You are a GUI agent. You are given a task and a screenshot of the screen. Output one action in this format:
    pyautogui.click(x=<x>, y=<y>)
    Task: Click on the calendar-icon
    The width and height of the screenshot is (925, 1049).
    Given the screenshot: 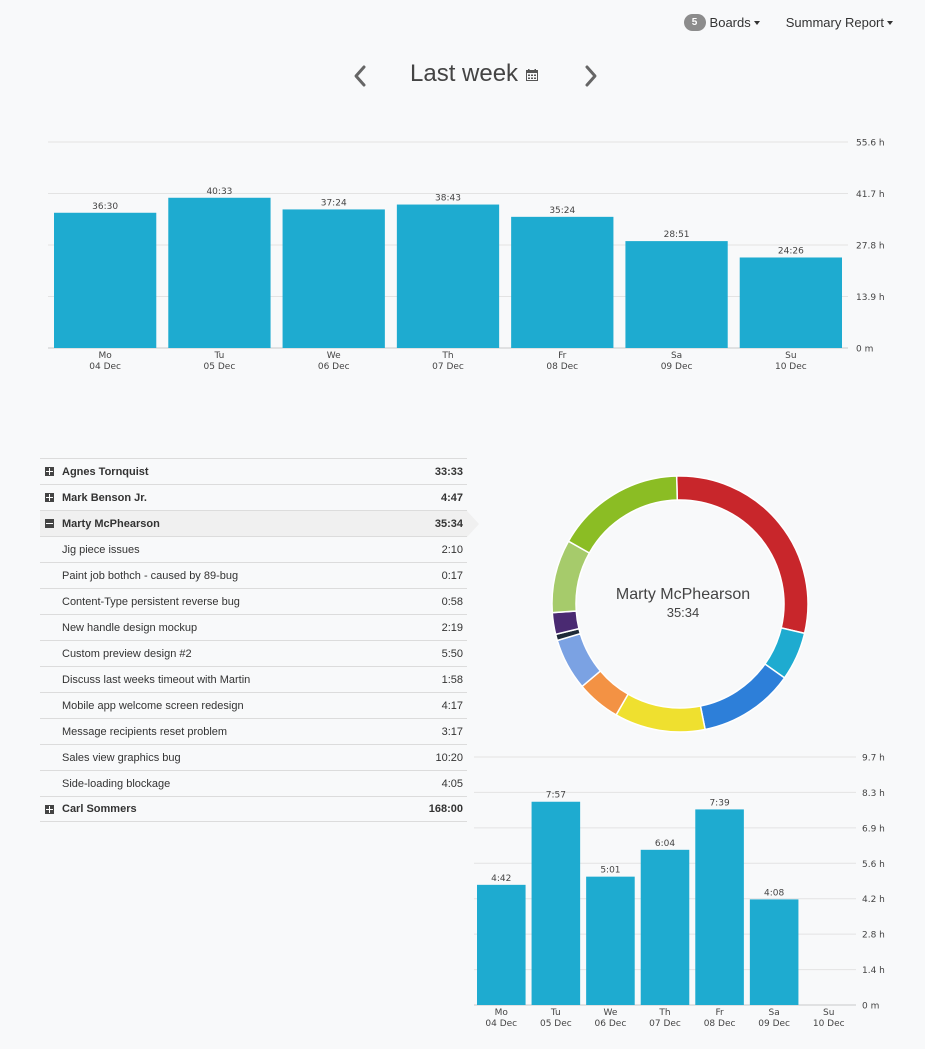 What is the action you would take?
    pyautogui.click(x=532, y=75)
    